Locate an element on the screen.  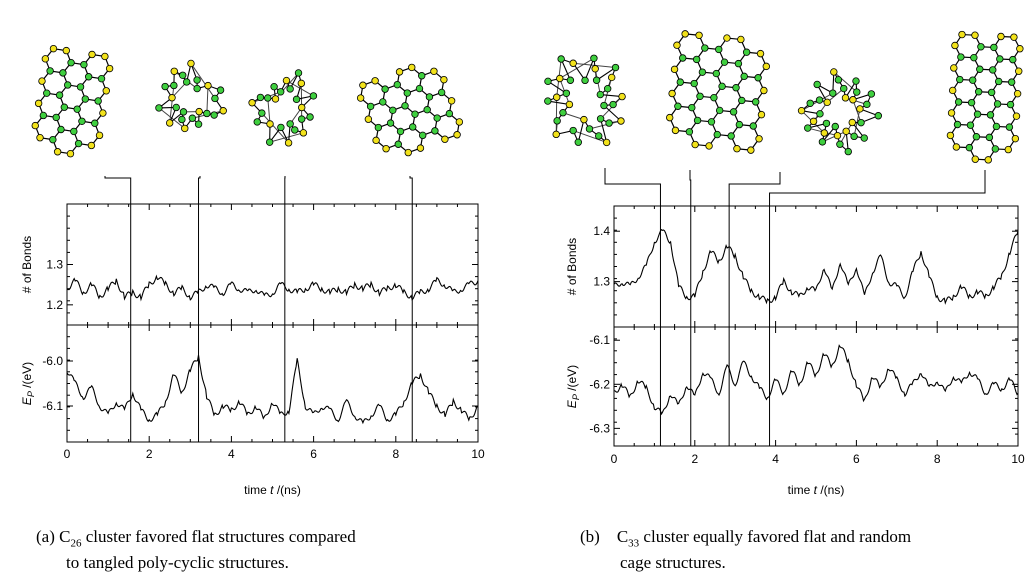
x-tick-label: 6 is located at coordinates (313, 454).